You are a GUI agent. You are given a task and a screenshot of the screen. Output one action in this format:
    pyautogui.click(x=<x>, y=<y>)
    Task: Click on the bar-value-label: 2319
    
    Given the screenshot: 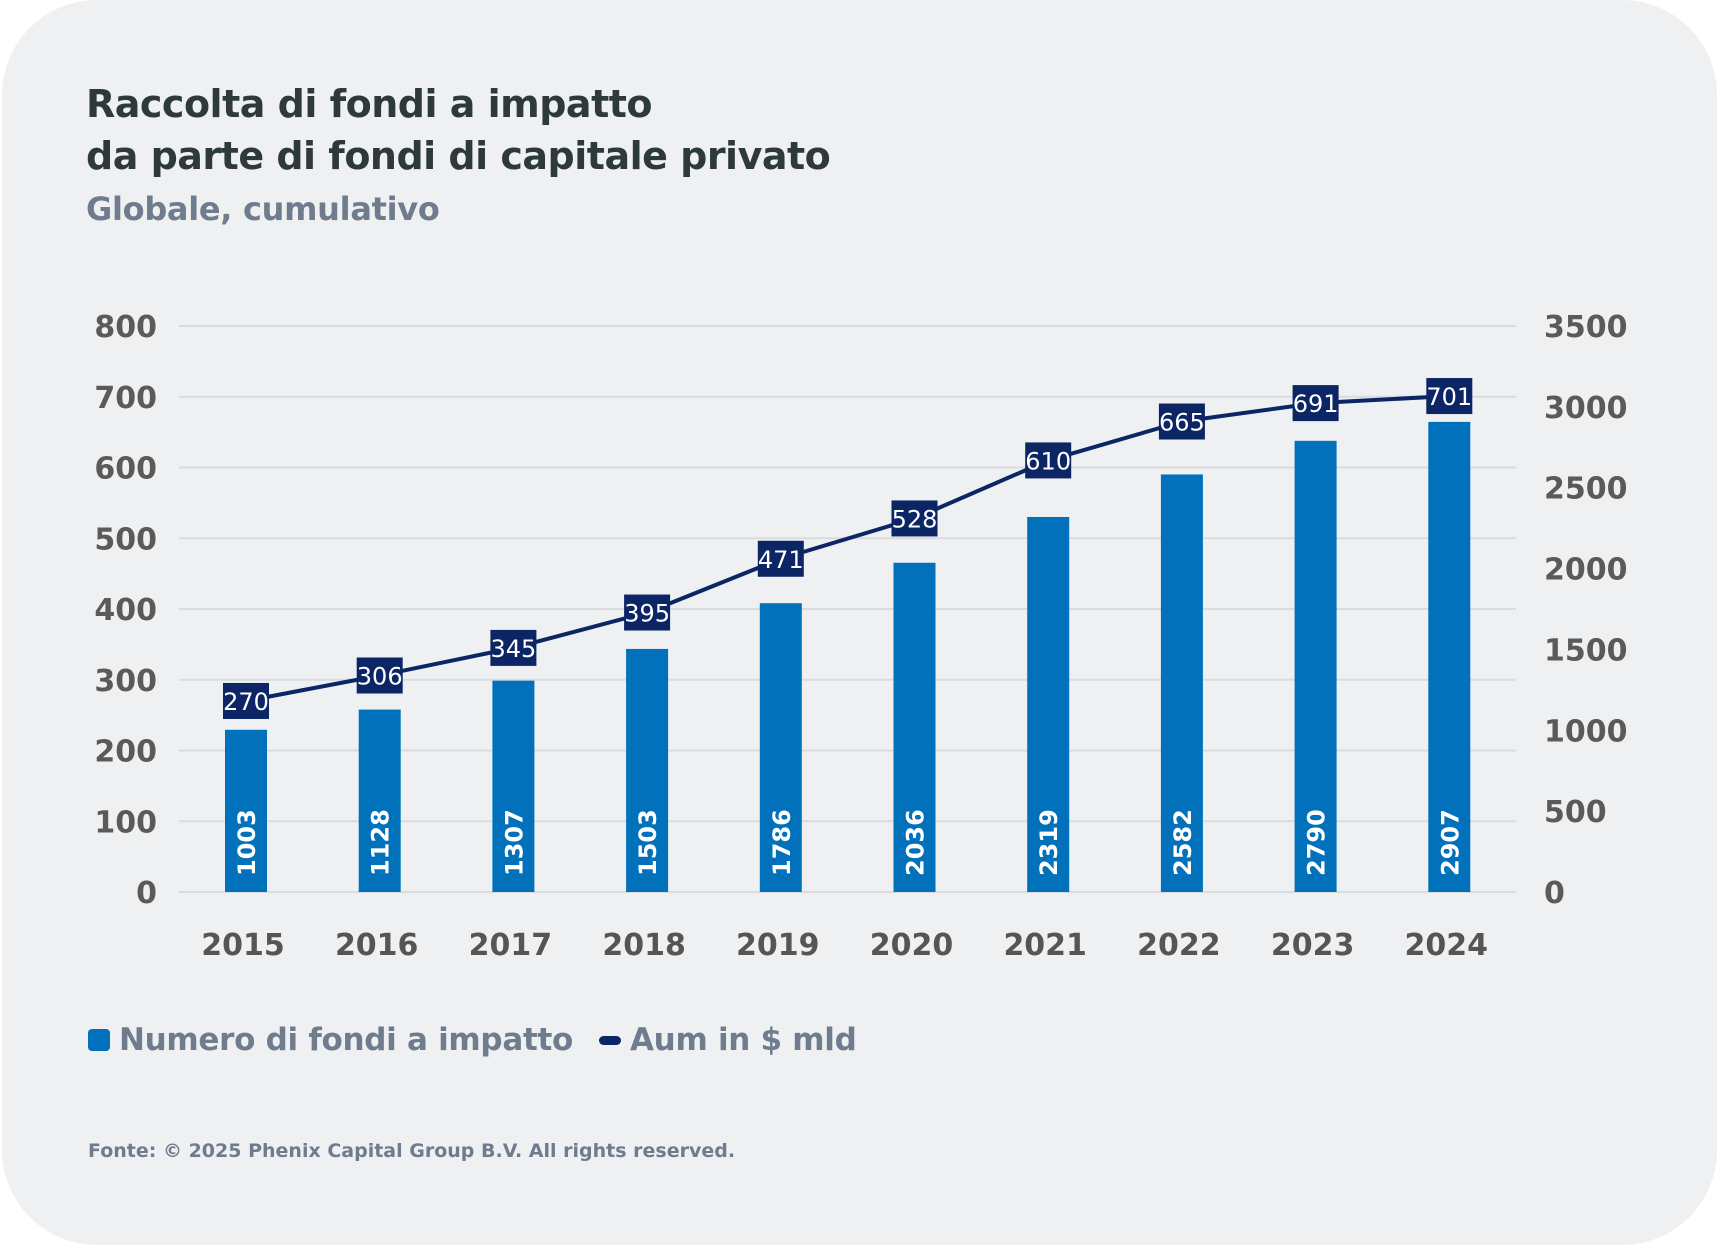 What is the action you would take?
    pyautogui.click(x=1049, y=842)
    